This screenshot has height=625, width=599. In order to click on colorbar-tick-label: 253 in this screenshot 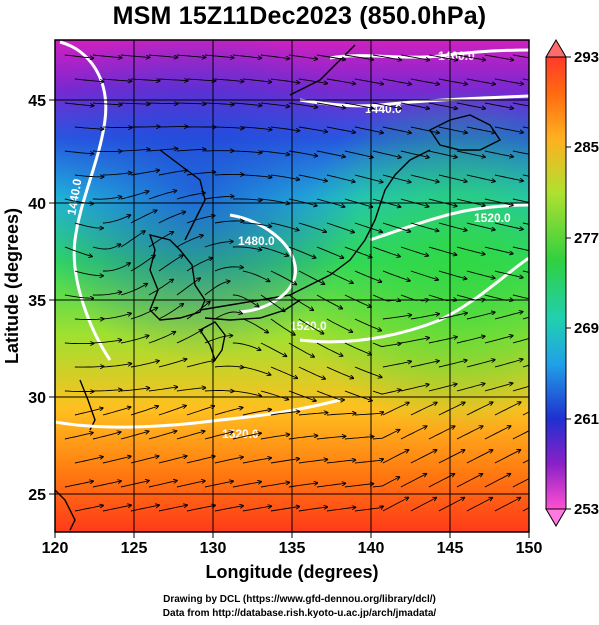, I will do `click(586, 509)`.